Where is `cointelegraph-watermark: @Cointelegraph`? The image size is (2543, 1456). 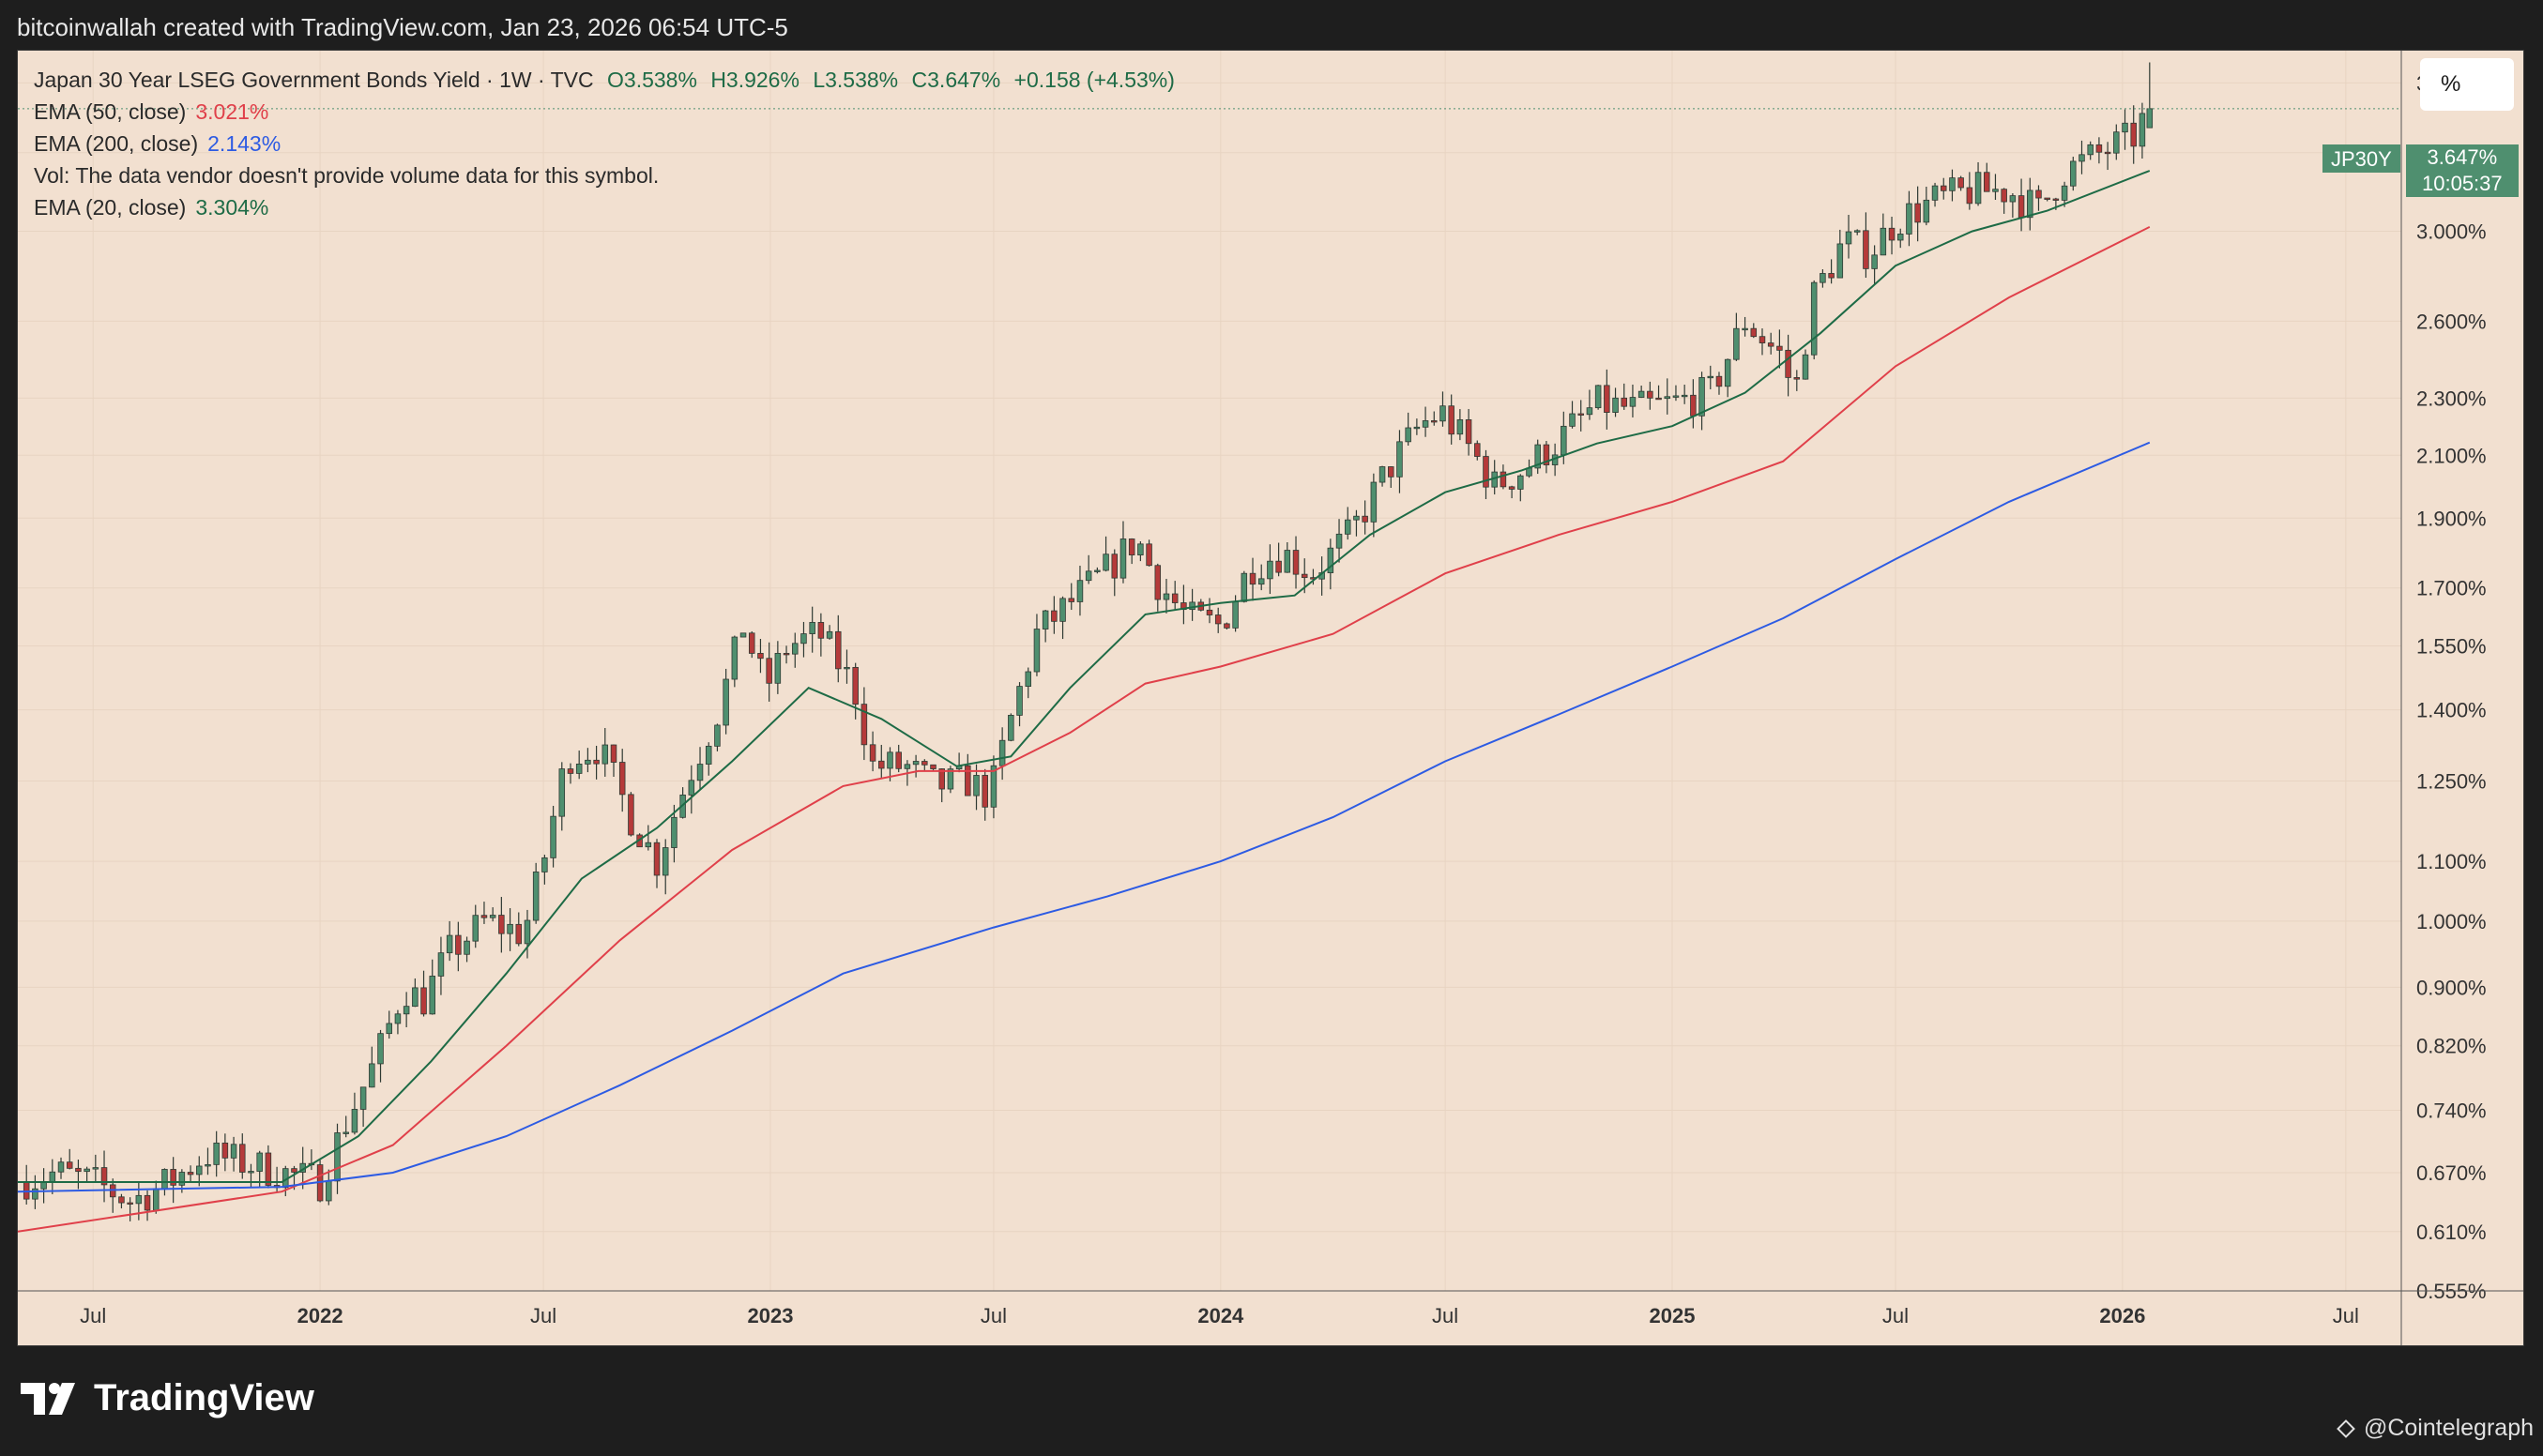 cointelegraph-watermark: @Cointelegraph is located at coordinates (2435, 1428).